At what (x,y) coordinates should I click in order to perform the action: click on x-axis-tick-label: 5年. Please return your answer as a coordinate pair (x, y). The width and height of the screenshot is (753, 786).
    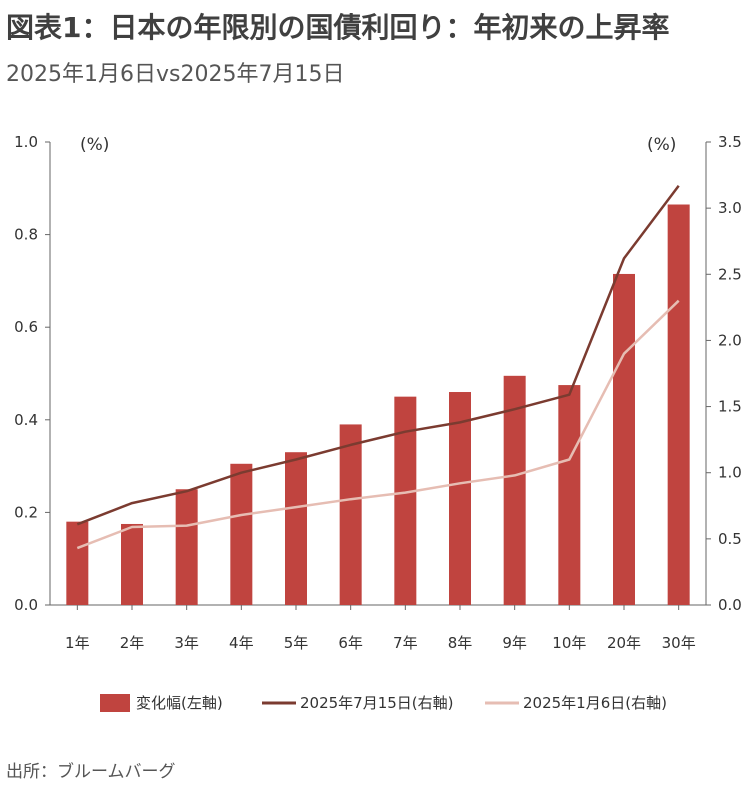
    Looking at the image, I should click on (296, 643).